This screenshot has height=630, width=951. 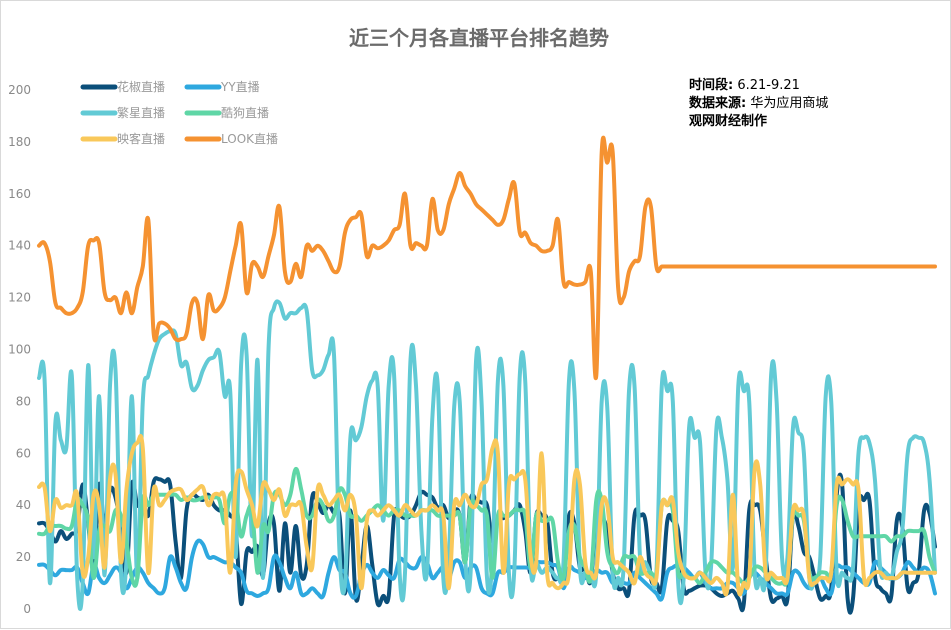 I want to click on y-tick-label: 100, so click(x=19, y=350).